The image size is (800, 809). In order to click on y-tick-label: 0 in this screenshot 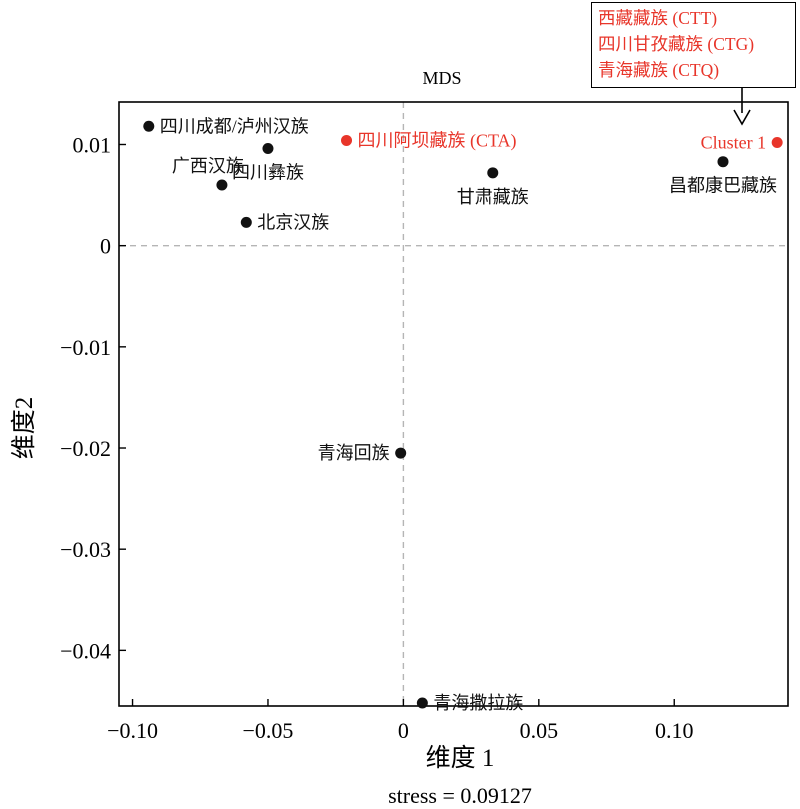, I will do `click(105, 246)`.